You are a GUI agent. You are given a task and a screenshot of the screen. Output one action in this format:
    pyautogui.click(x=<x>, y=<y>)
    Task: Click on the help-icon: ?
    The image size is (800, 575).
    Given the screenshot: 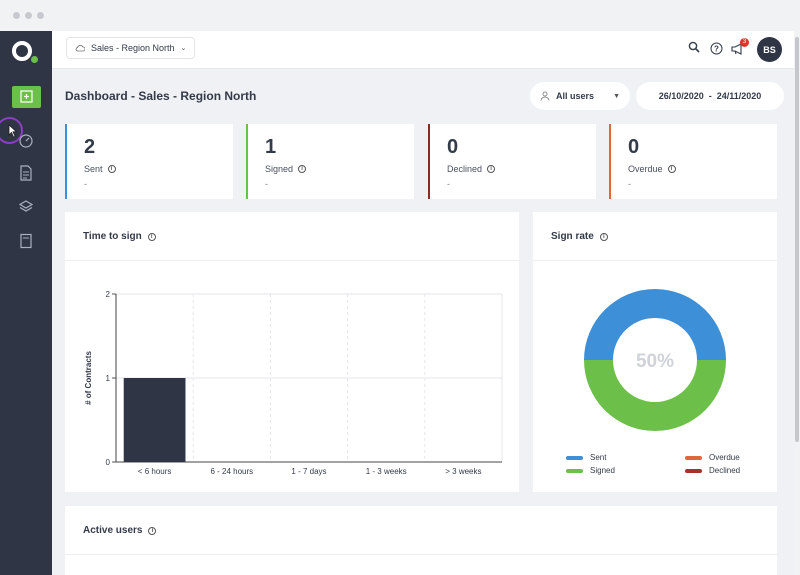 What is the action you would take?
    pyautogui.click(x=716, y=48)
    